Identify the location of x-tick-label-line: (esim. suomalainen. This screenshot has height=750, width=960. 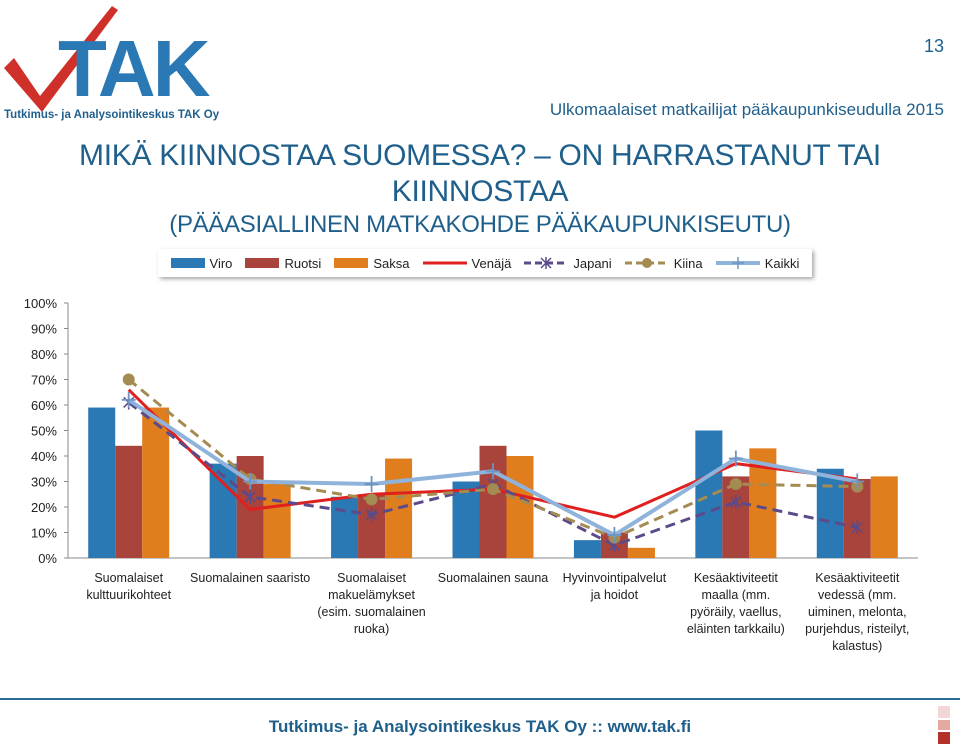
(371, 612).